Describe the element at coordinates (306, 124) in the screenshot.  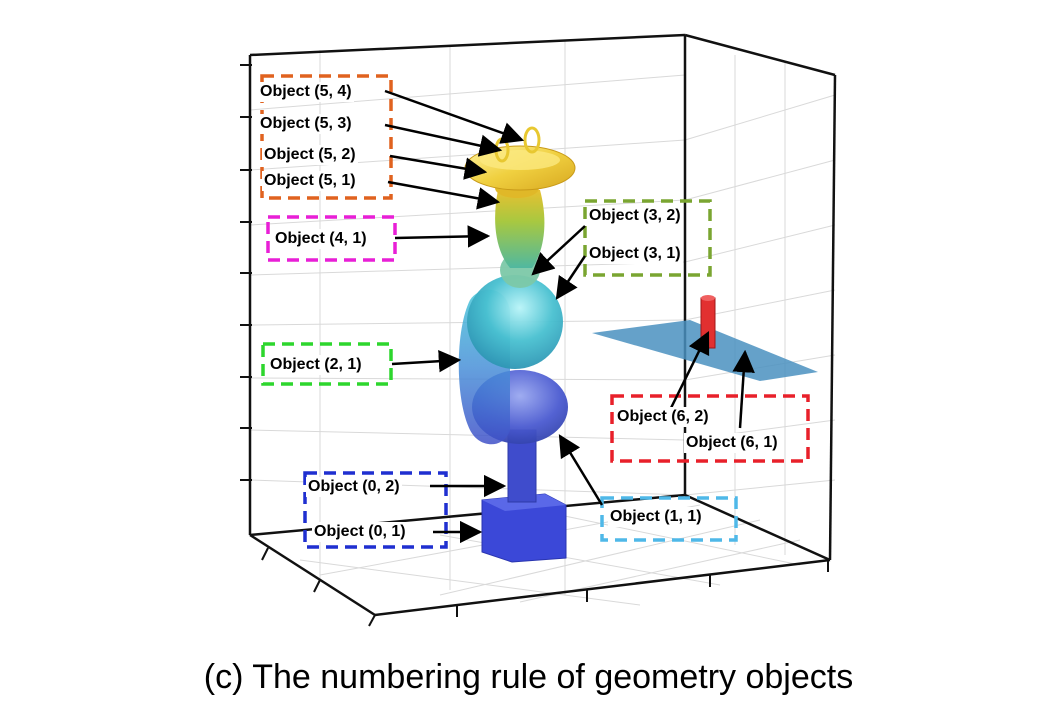
I see `label-object-5-3: Object (5, 3)` at that location.